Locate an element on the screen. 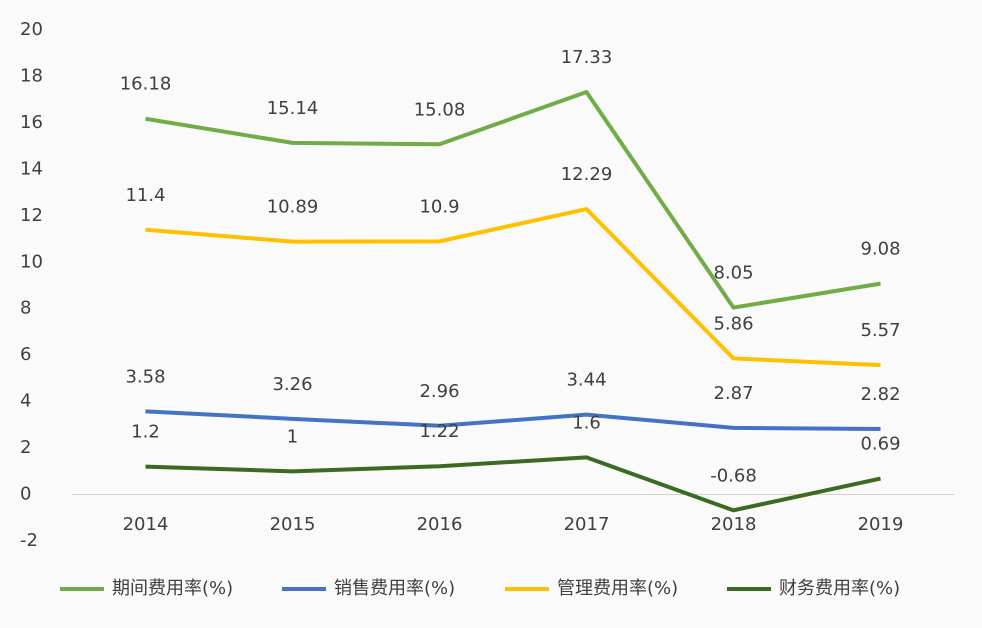 The height and width of the screenshot is (628, 982). y-tick-label: 2 is located at coordinates (25, 447).